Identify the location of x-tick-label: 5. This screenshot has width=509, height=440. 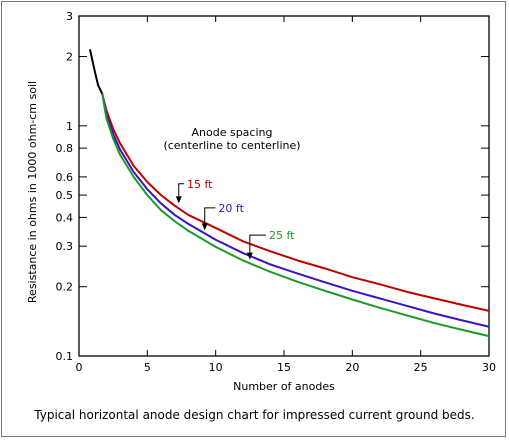
(147, 367).